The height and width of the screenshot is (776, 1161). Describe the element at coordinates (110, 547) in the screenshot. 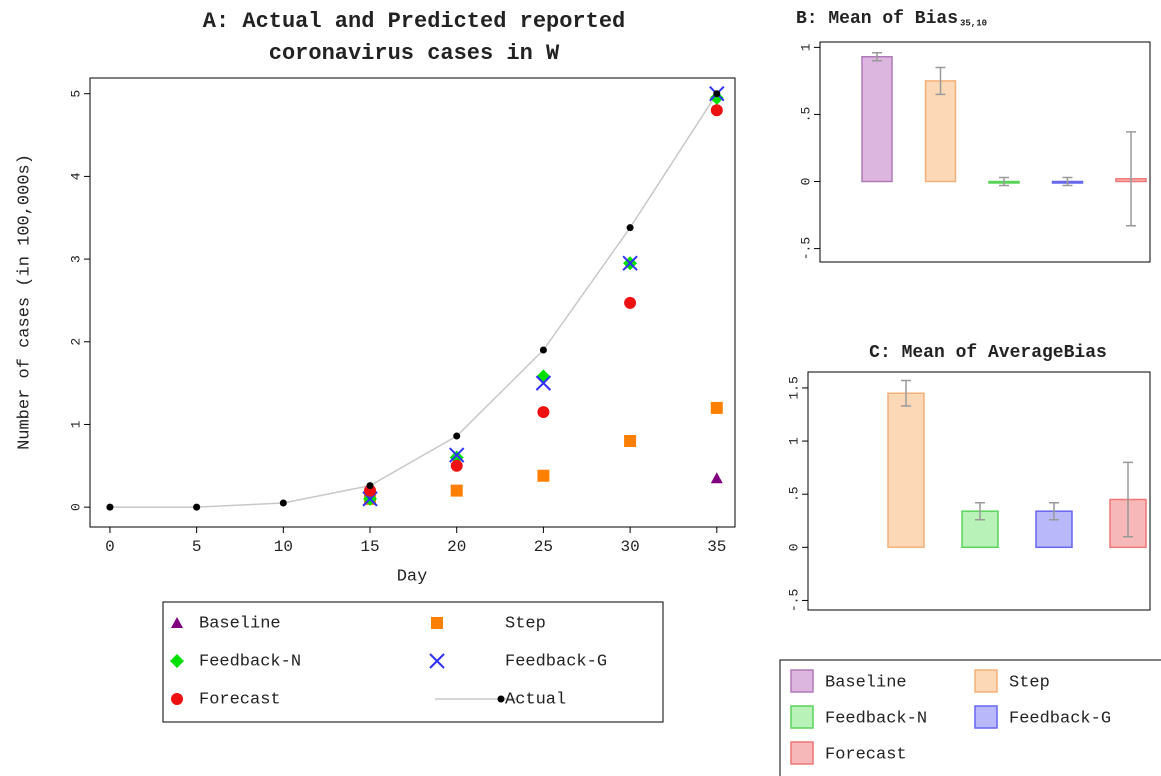

I see `x-tick-label: 0` at that location.